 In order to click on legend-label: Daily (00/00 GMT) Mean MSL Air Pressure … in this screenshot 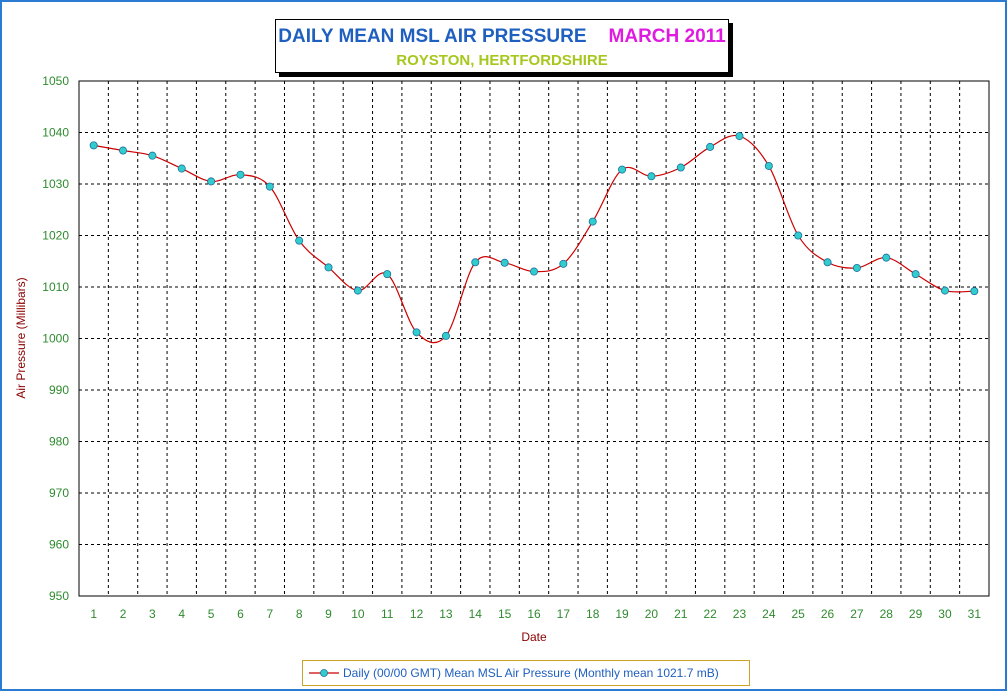, I will do `click(531, 673)`.